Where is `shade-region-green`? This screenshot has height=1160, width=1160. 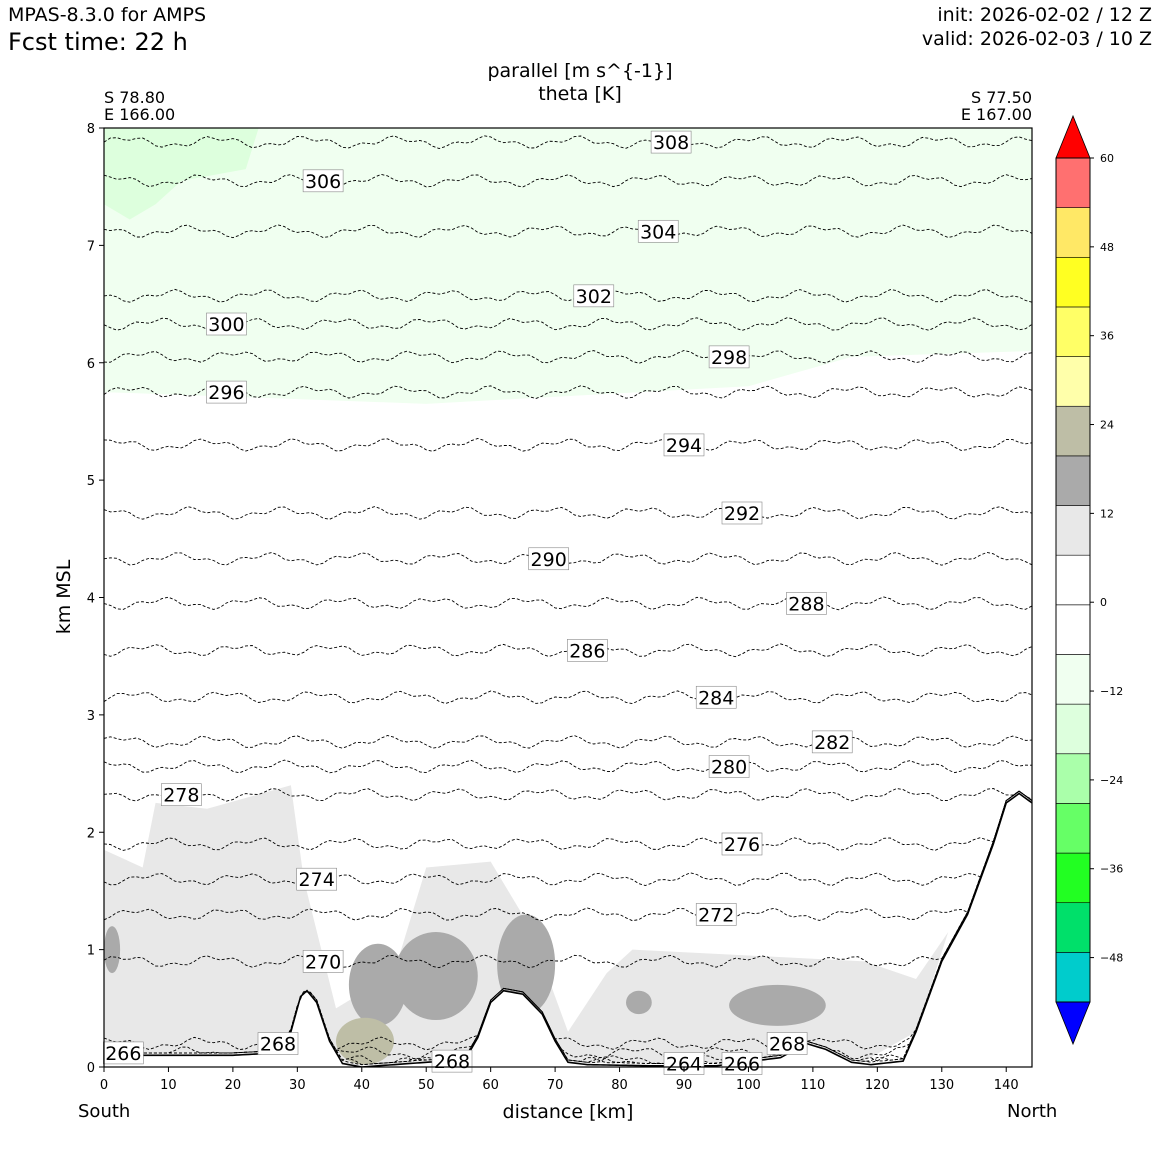 shade-region-green is located at coordinates (181, 174).